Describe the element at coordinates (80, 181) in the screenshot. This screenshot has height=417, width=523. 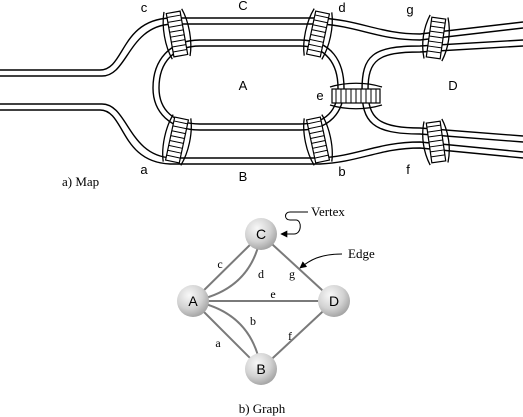
I see `map-caption: a) Map` at that location.